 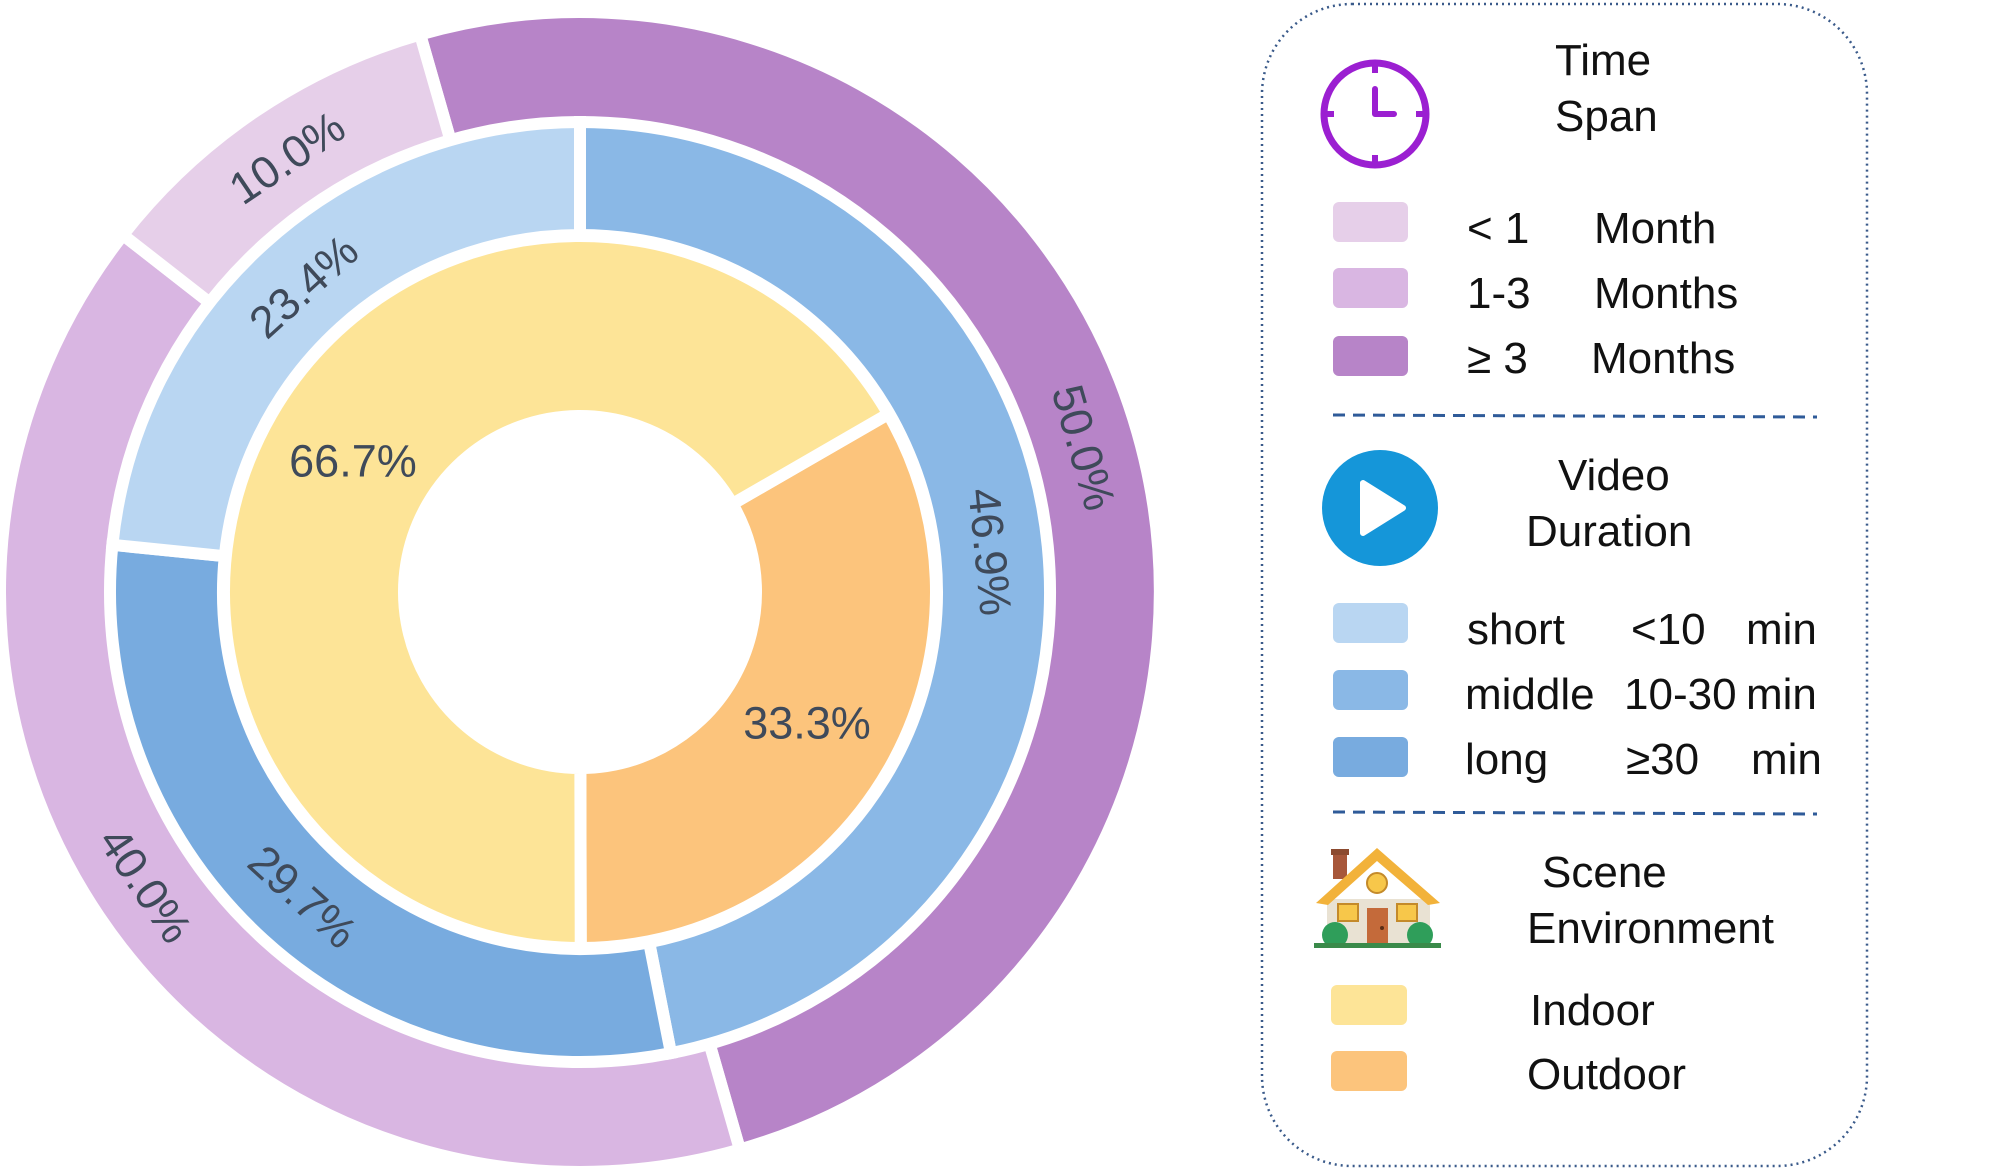 I want to click on legend-label: ≥30, so click(x=1662, y=759).